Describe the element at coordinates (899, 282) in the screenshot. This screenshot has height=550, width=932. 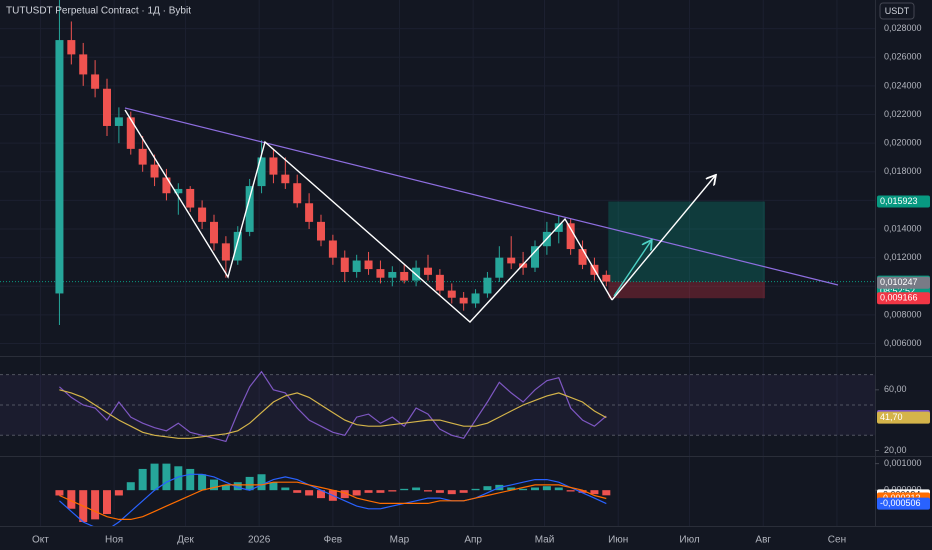
I see `price-tag-label: 0,010247` at that location.